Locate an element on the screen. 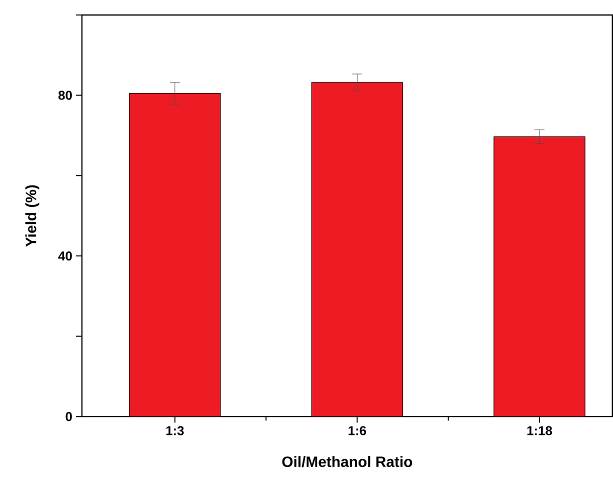  y-tick-label: 0 is located at coordinates (69, 417).